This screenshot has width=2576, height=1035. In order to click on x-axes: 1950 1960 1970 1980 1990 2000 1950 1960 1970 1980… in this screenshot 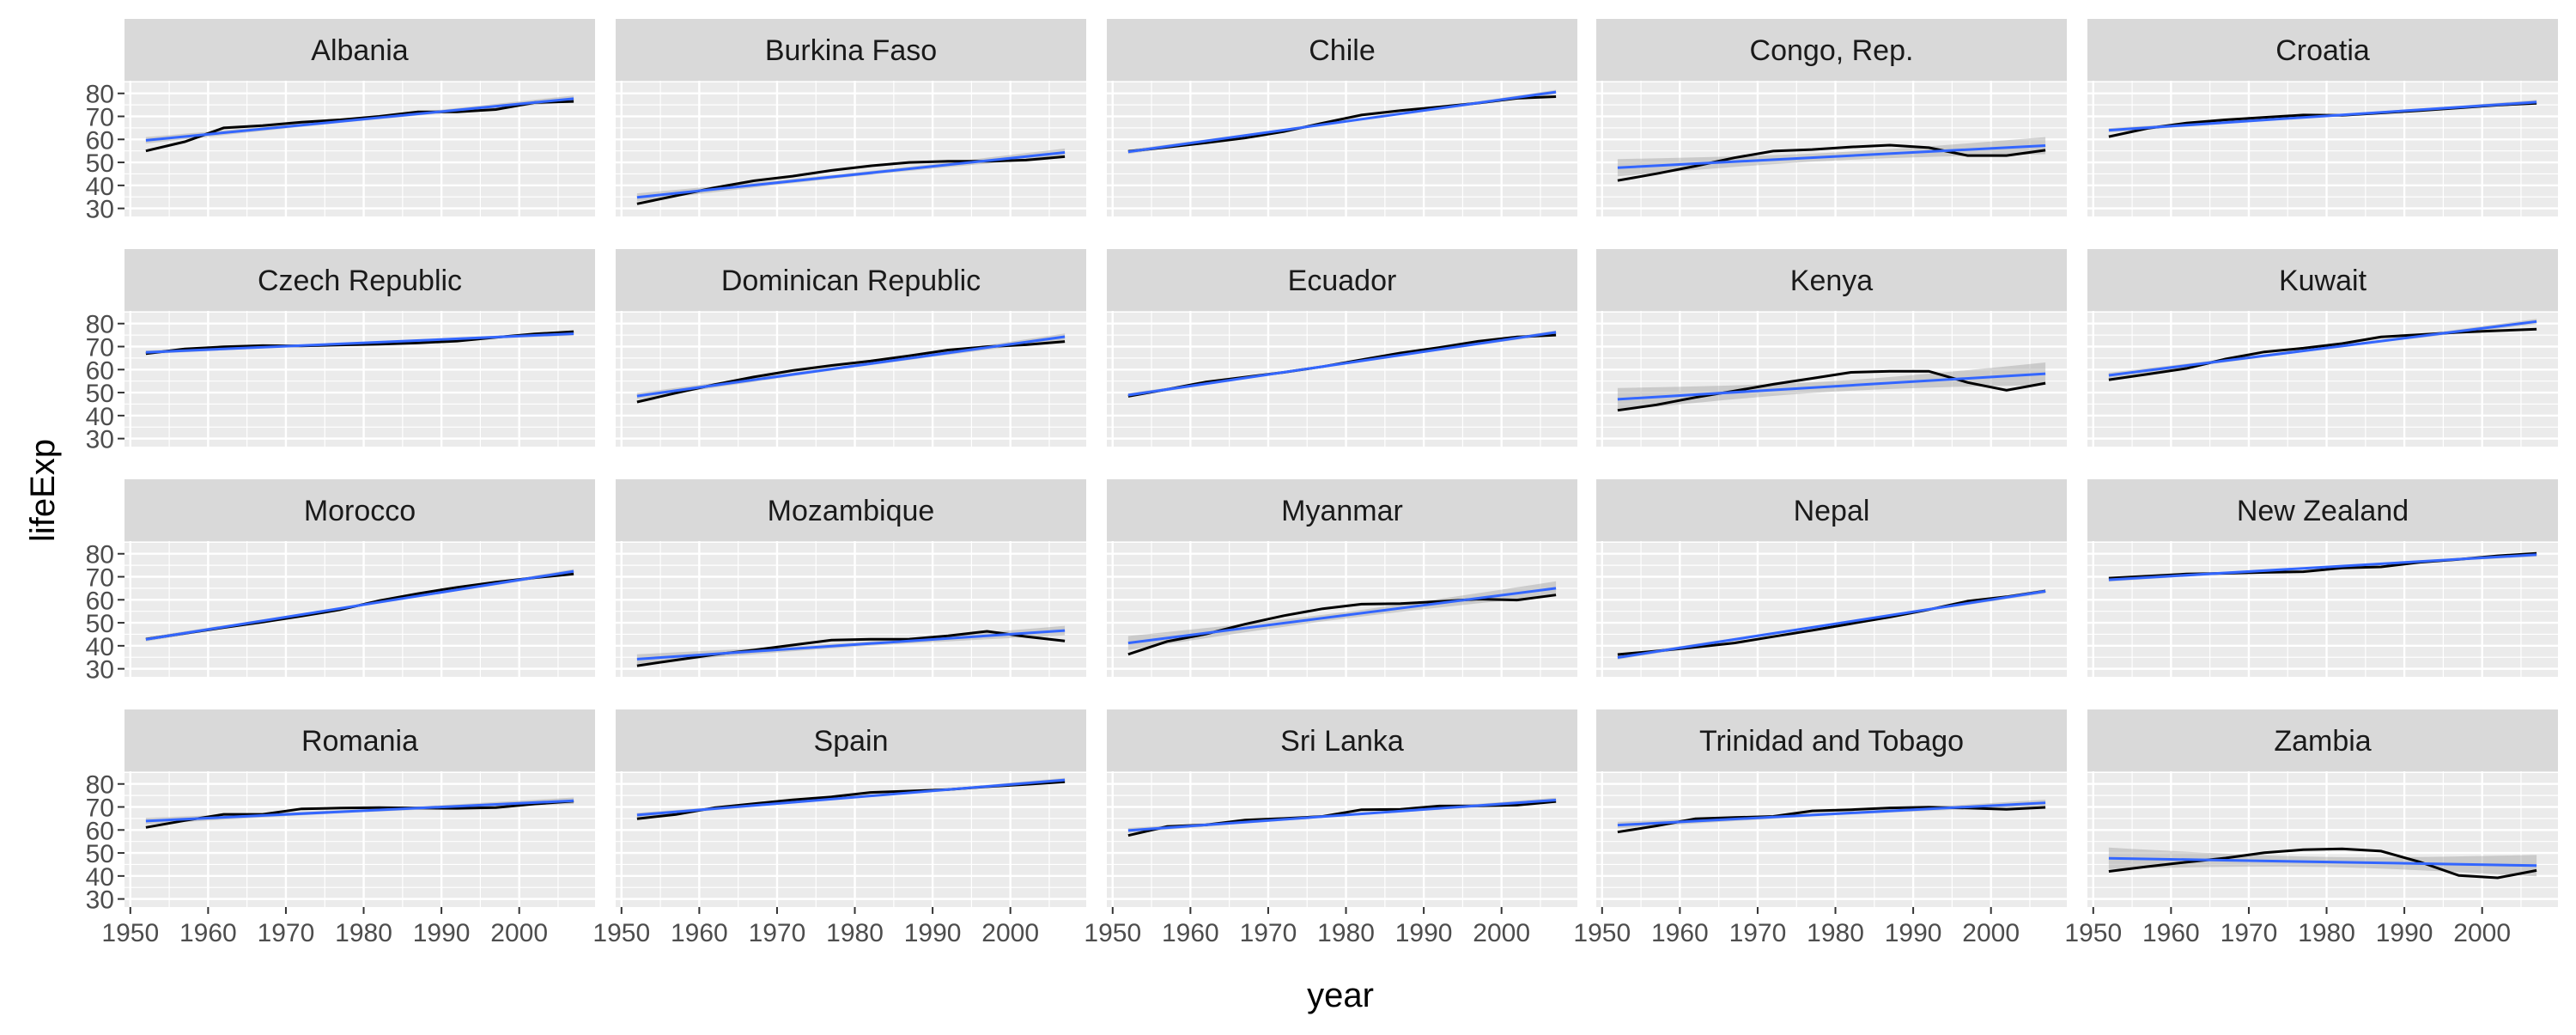, I will do `click(1306, 927)`.